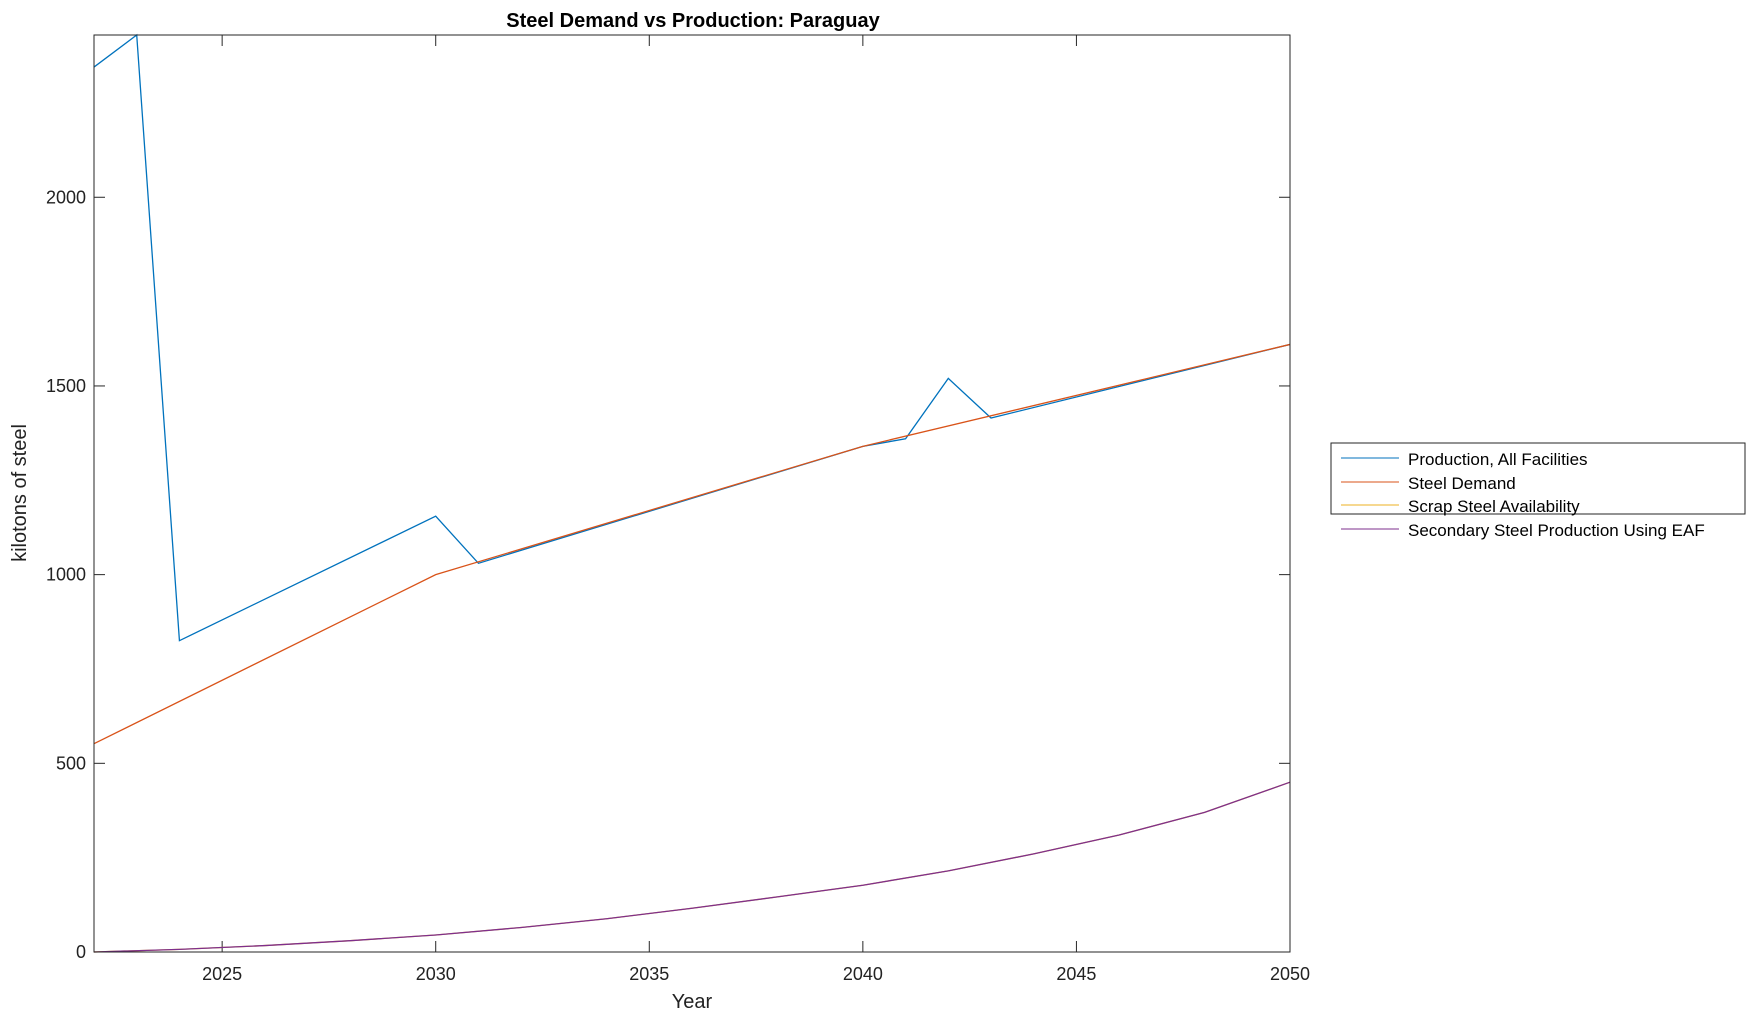 This screenshot has height=1021, width=1756. Describe the element at coordinates (1494, 506) in the screenshot. I see `legend-label-scrap: Scrap Steel Availability` at that location.